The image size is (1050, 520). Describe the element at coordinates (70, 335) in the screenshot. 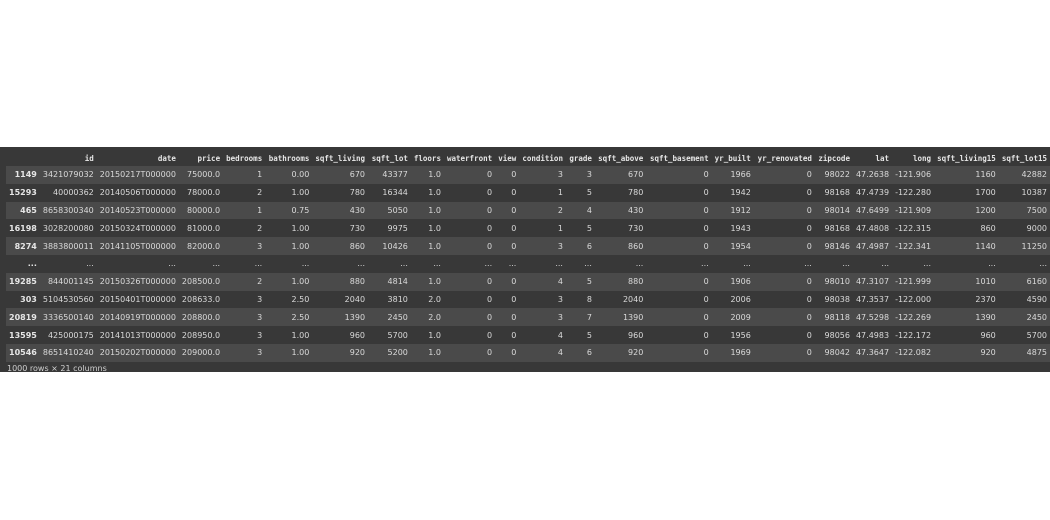

I see `table-cell: 425000175` at that location.